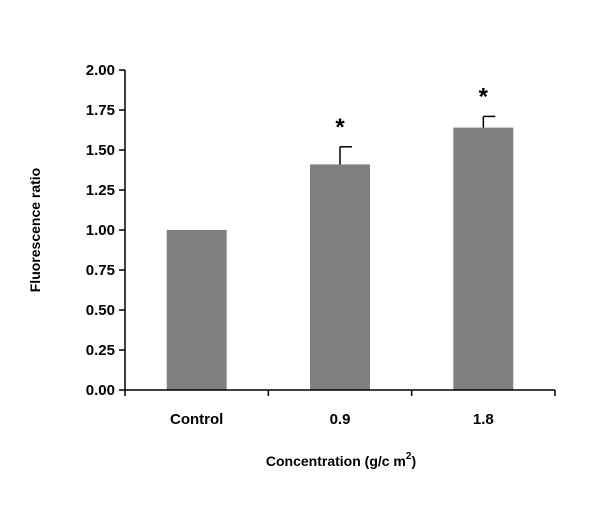  I want to click on category-labels: Control 0.9 1.8, so click(332, 419).